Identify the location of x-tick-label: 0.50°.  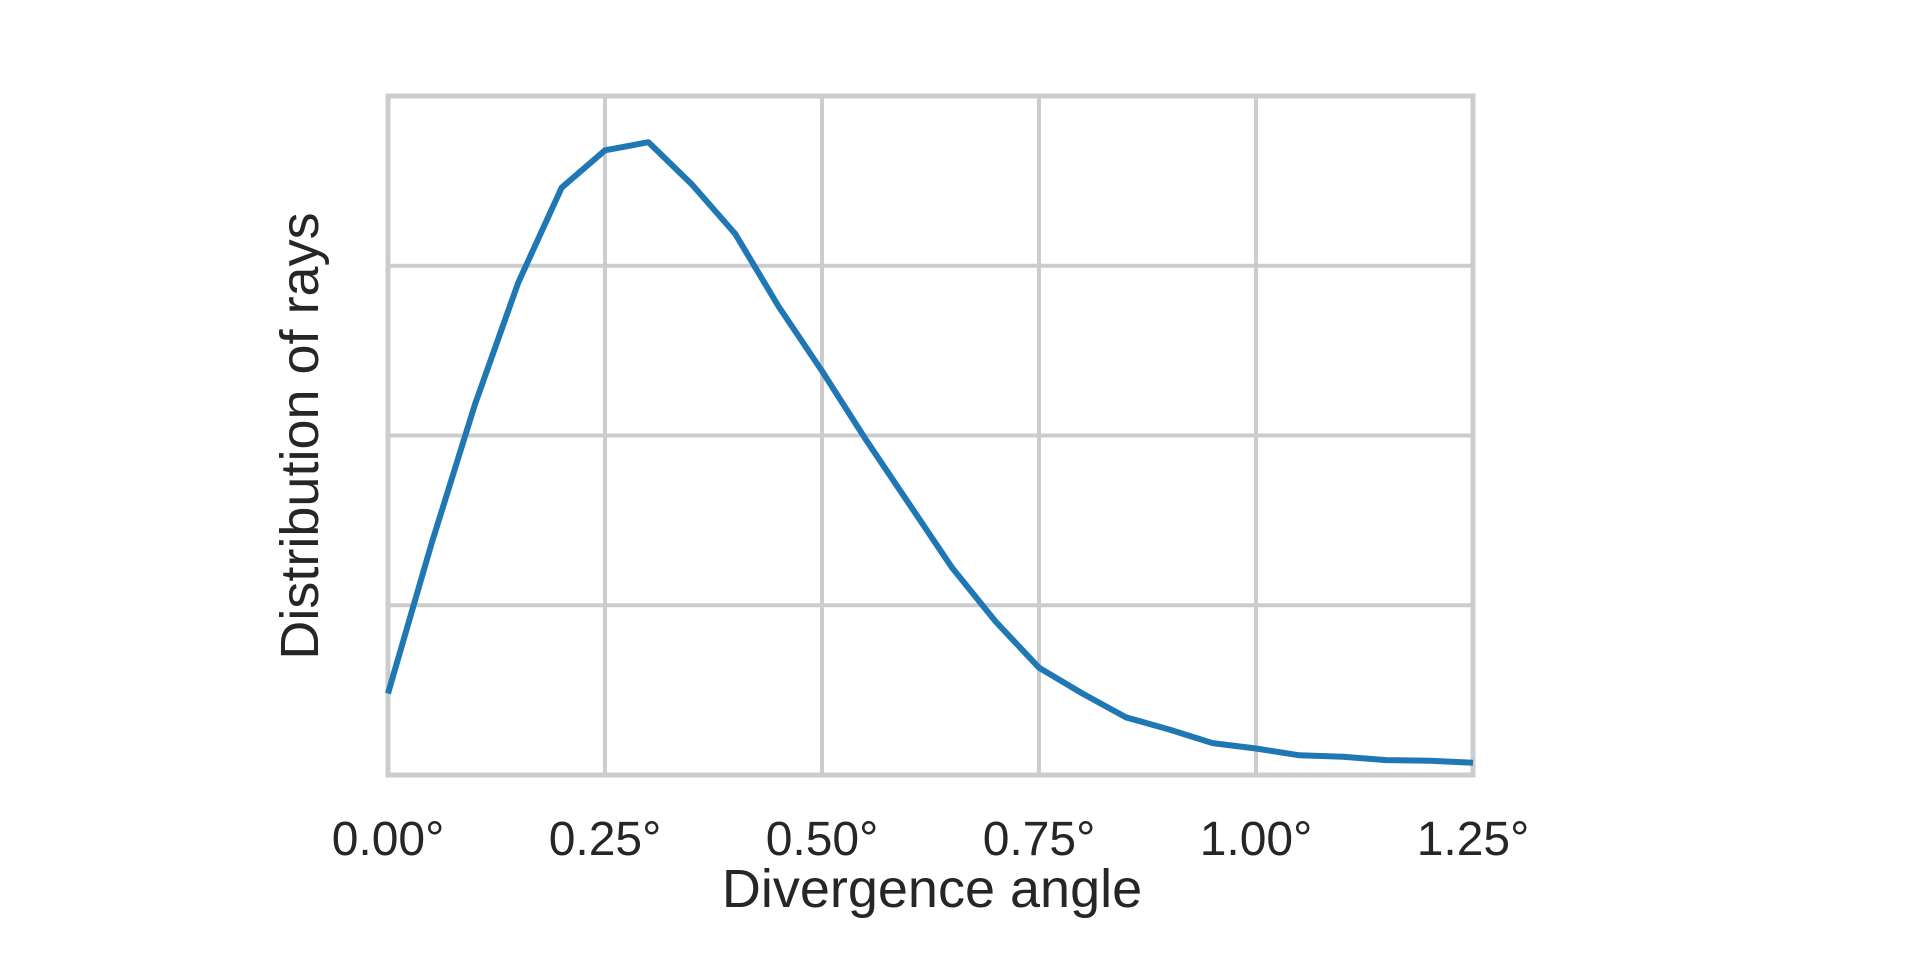
(822, 839).